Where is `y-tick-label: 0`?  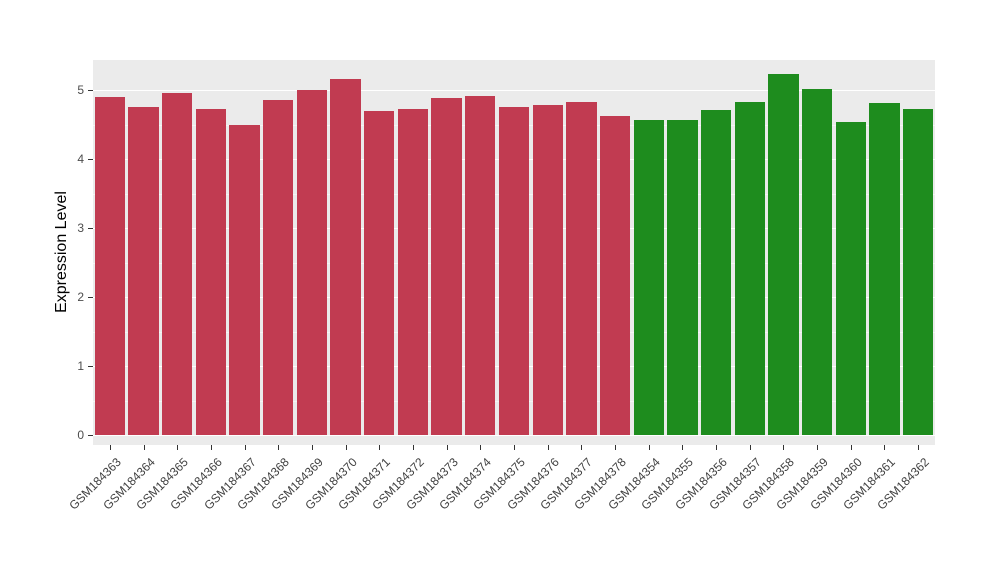
y-tick-label: 0 is located at coordinates (80, 435).